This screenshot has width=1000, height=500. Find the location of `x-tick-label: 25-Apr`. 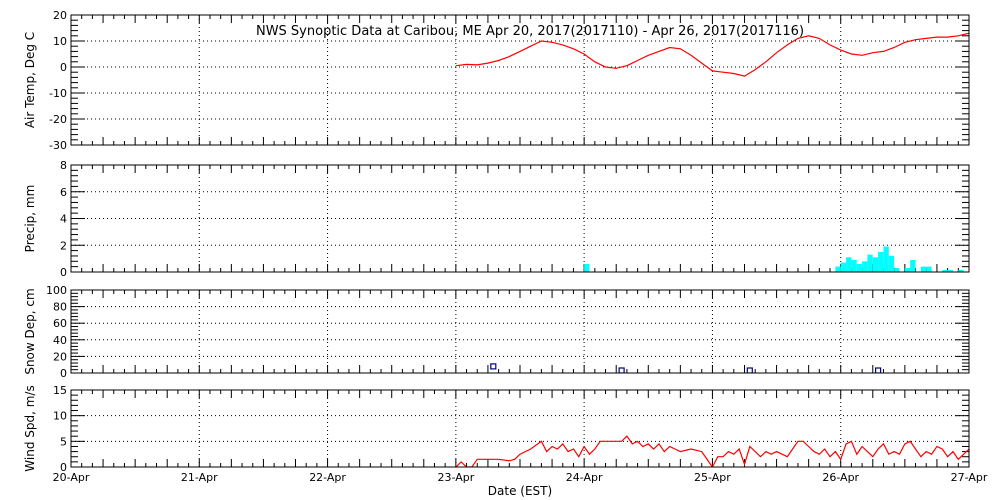

x-tick-label: 25-Apr is located at coordinates (712, 477).